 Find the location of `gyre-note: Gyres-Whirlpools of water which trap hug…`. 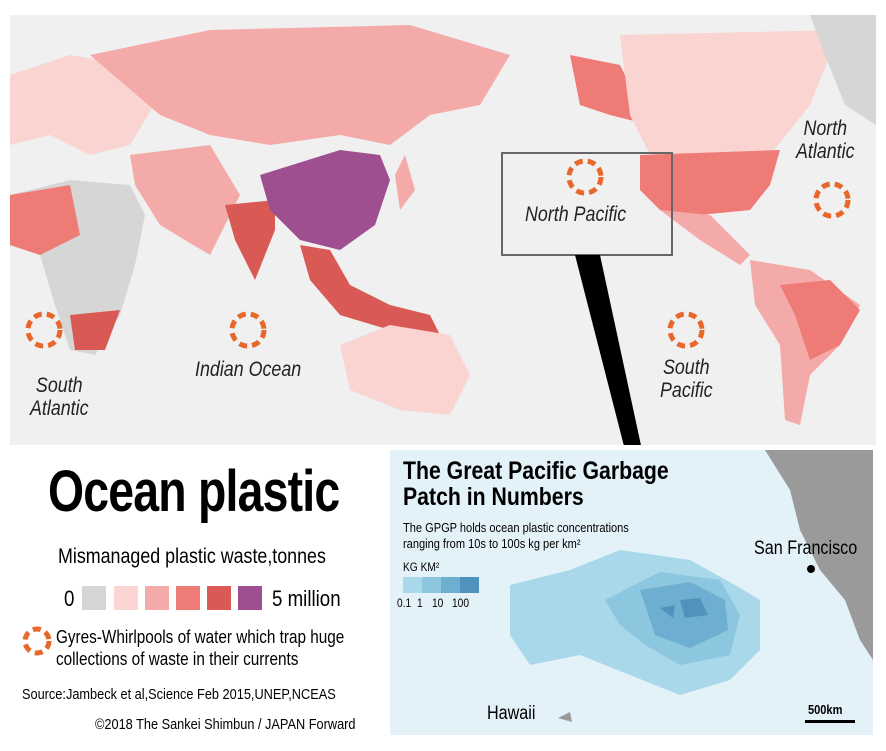

gyre-note: Gyres-Whirlpools of water which trap hug… is located at coordinates (200, 648).